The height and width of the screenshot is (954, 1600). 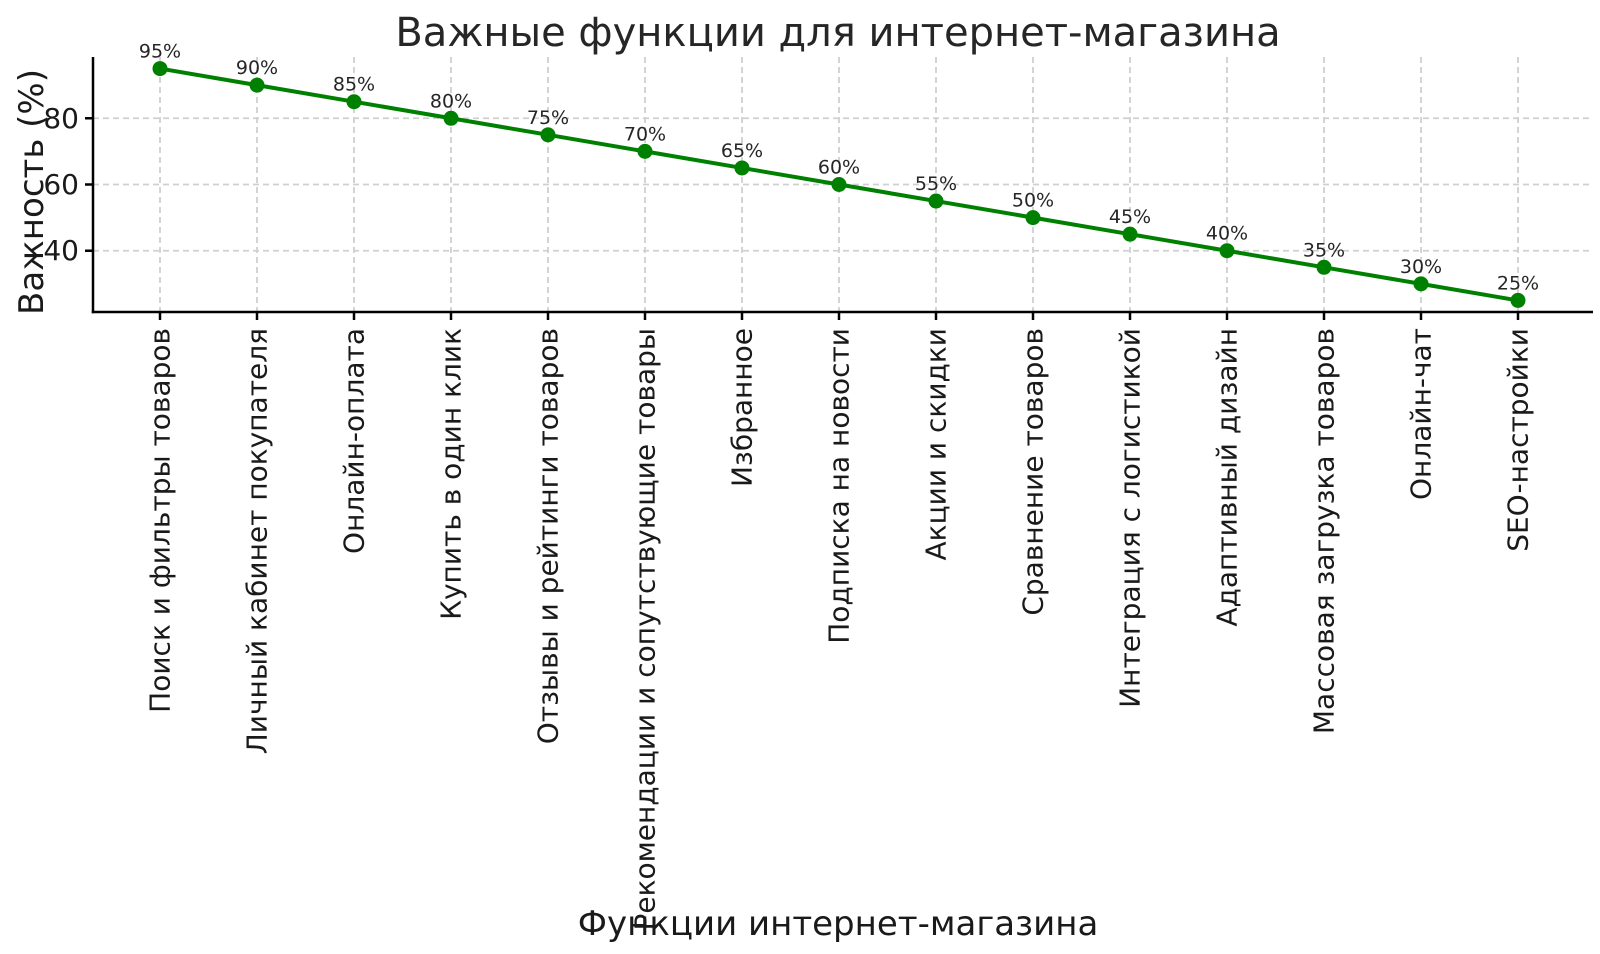 I want to click on y-tick-label: 80, so click(x=61, y=118).